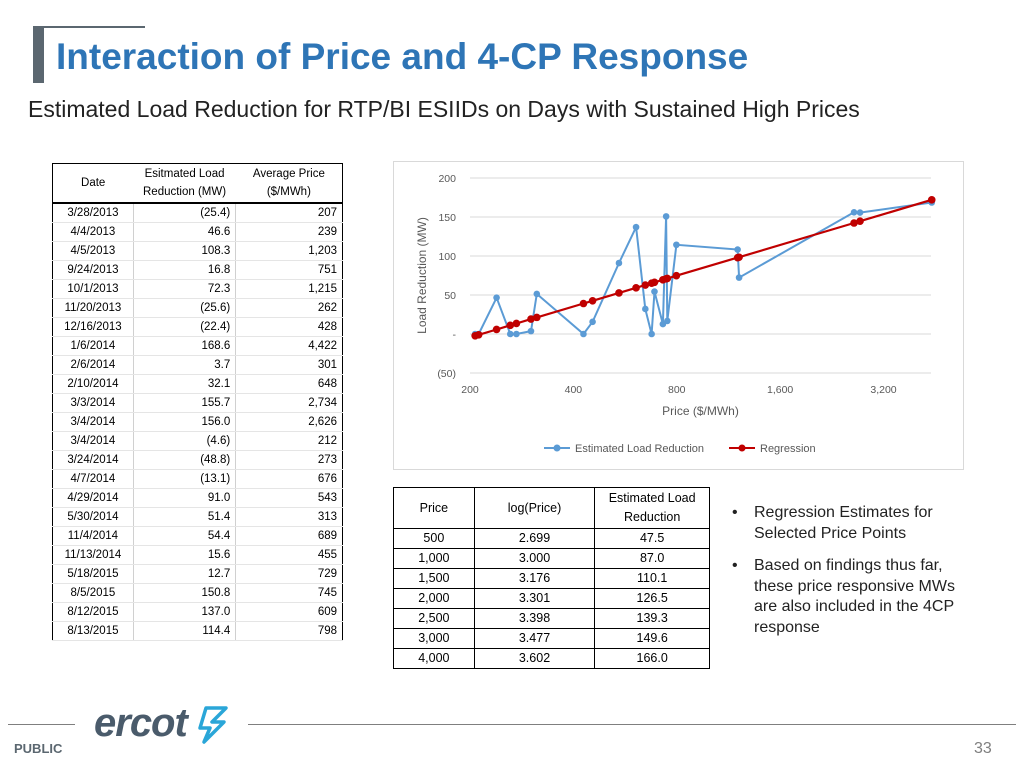 This screenshot has height=768, width=1024. What do you see at coordinates (93, 593) in the screenshot?
I see `date-cell: 8/5/2015` at bounding box center [93, 593].